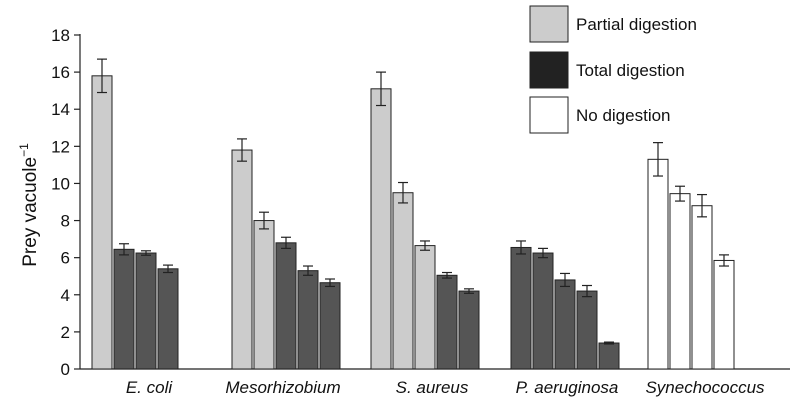 This screenshot has height=408, width=792. Describe the element at coordinates (705, 387) in the screenshot. I see `category-label: Synechococcus` at that location.